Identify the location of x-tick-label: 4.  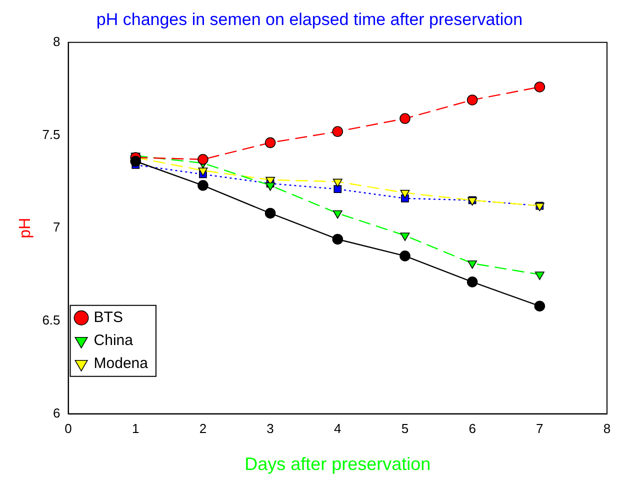
(338, 428).